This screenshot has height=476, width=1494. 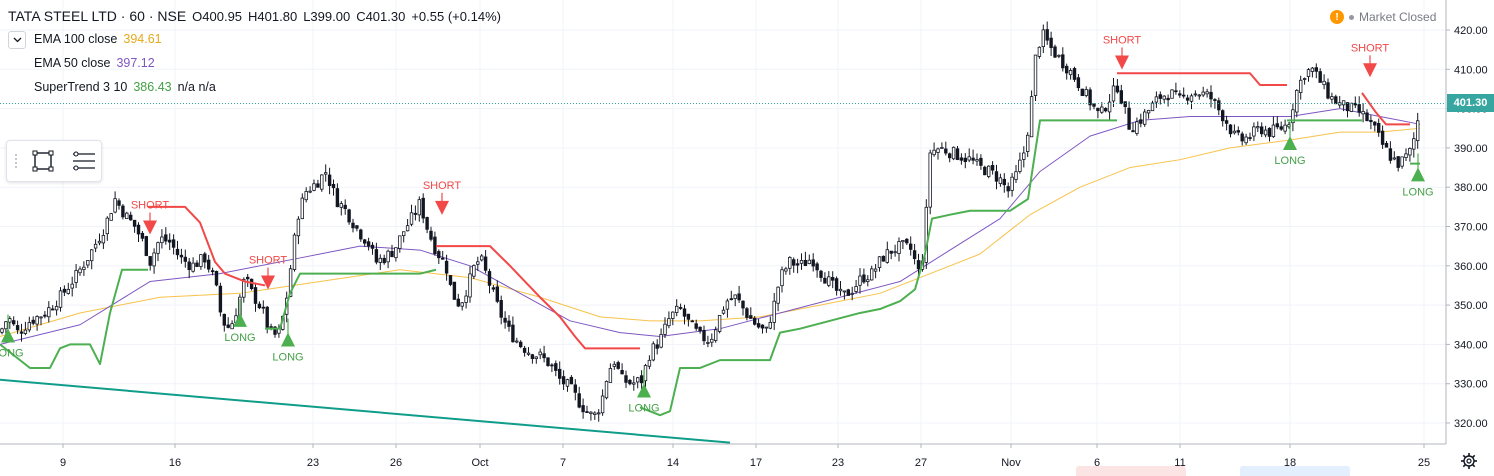 What do you see at coordinates (745, 456) in the screenshot?
I see `x-axis: 9 16 23 26 Oct 7 14 17 23 27 Nov 6 11 18 25` at bounding box center [745, 456].